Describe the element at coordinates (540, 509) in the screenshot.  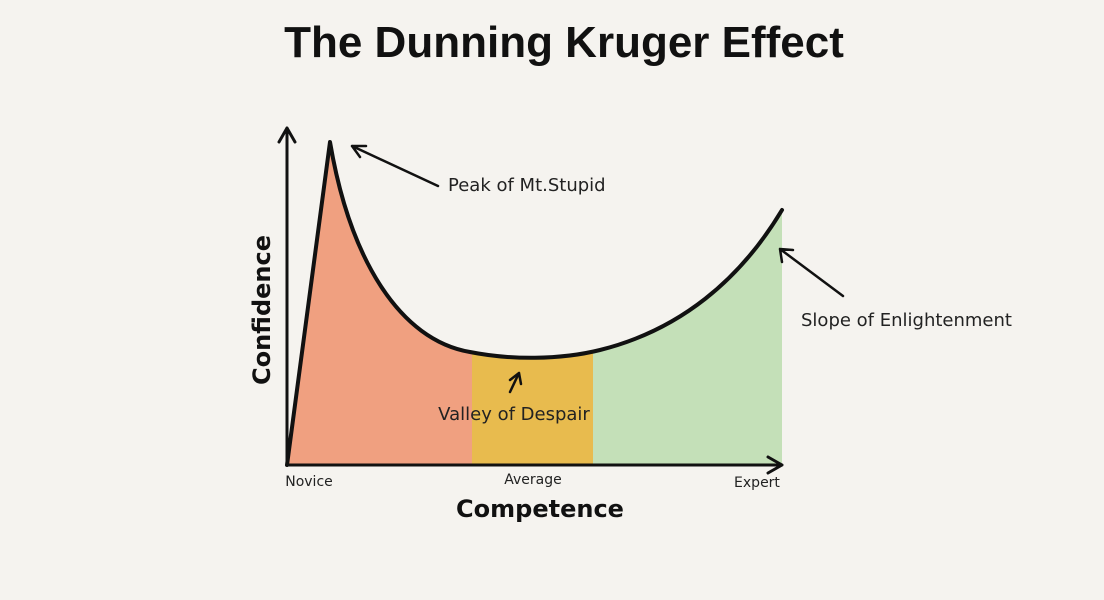
I see `x-axis-label: Competence` at that location.